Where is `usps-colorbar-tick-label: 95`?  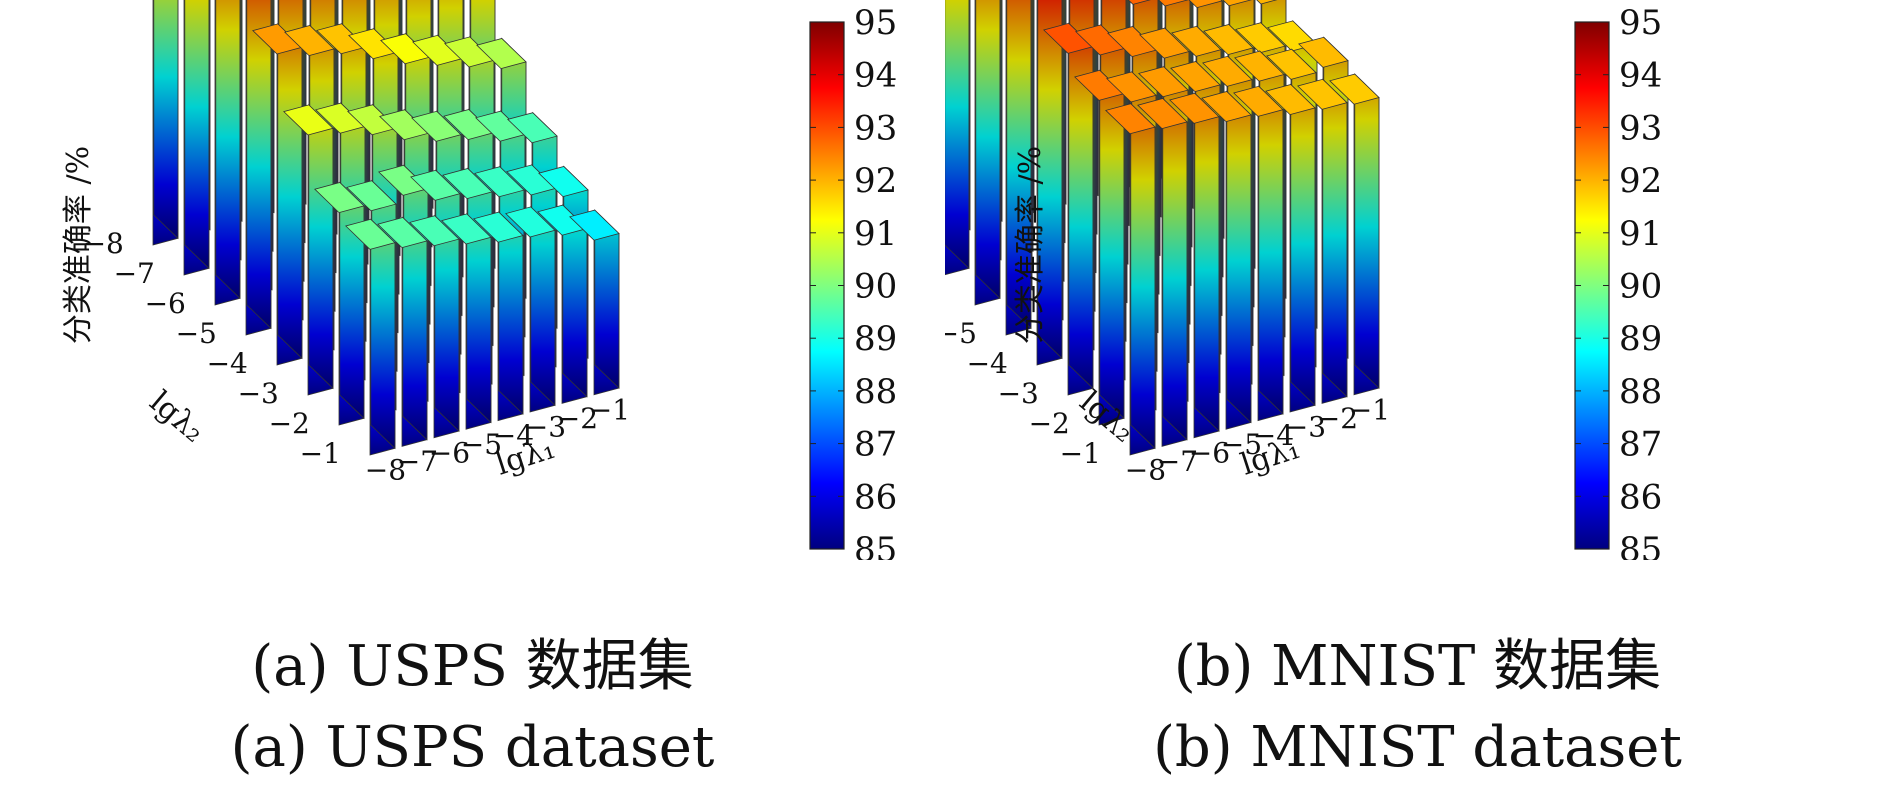
usps-colorbar-tick-label: 95 is located at coordinates (875, 23).